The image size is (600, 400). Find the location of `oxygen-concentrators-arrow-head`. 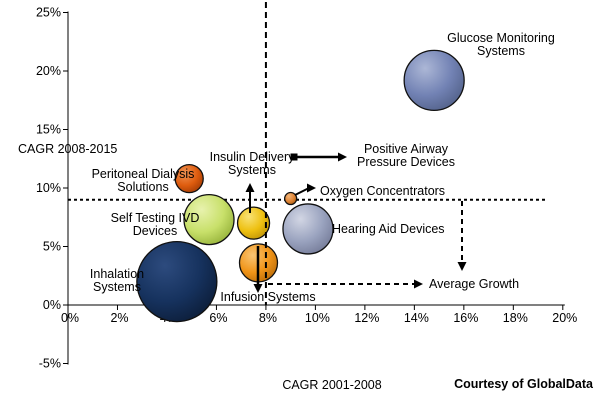

oxygen-concentrators-arrow-head is located at coordinates (311, 188).